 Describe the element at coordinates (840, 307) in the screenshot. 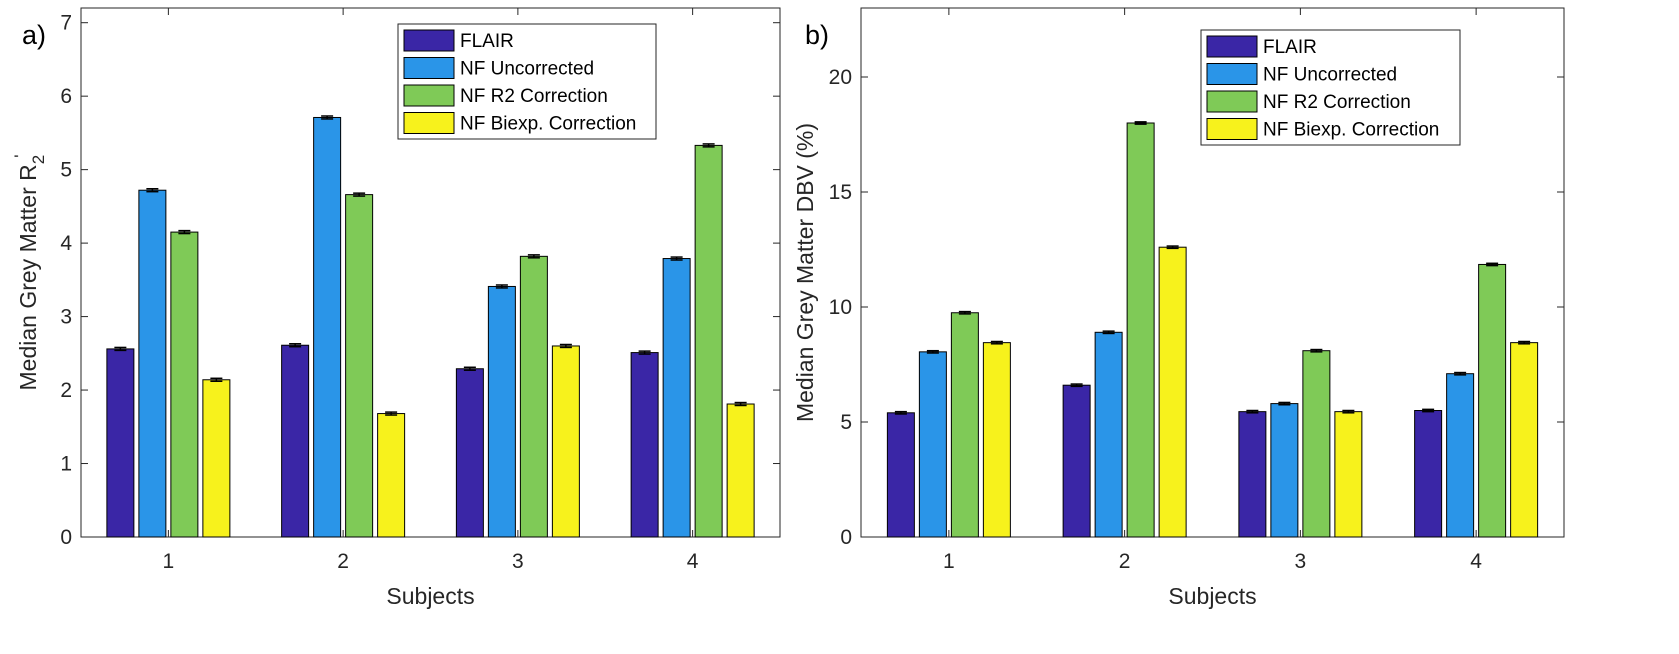

I see `y-tick-label: 10` at that location.